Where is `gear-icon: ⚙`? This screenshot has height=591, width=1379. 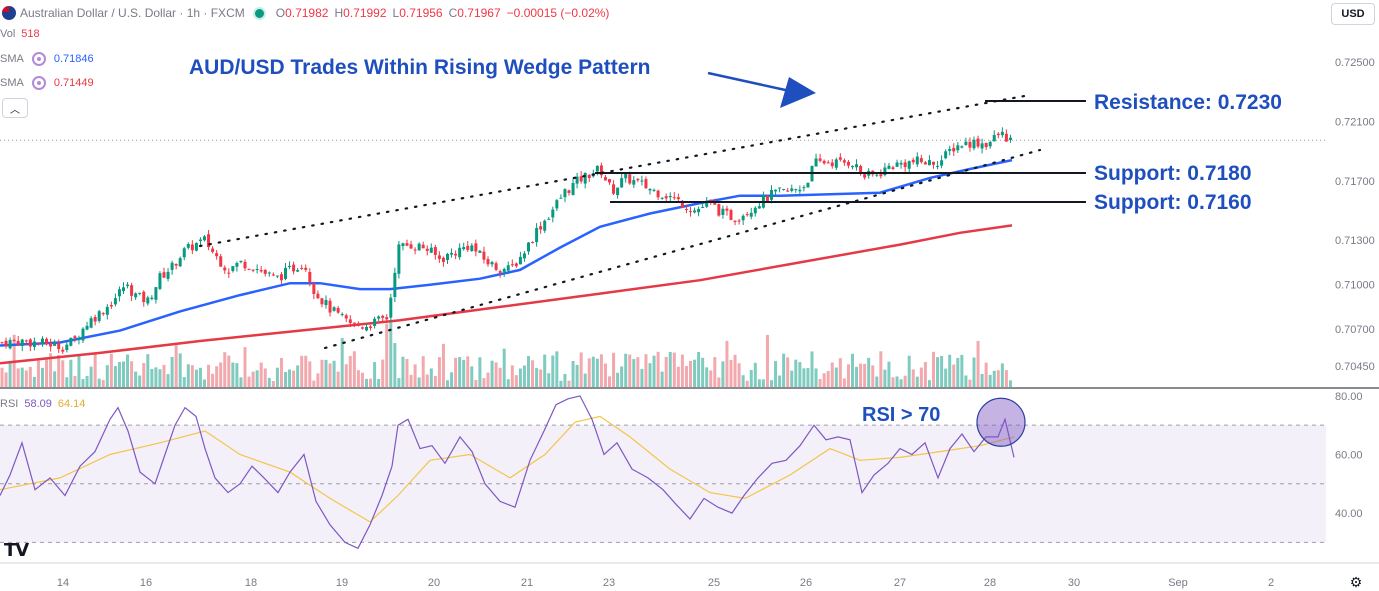
gear-icon: ⚙ is located at coordinates (1356, 581).